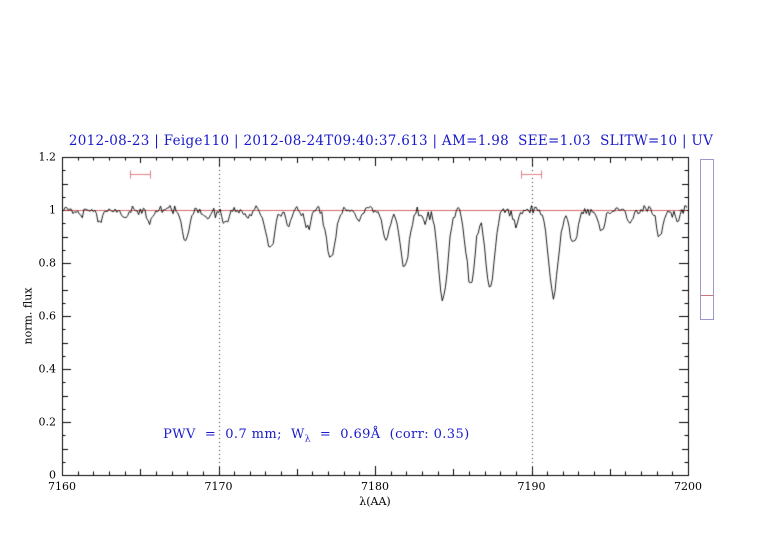 Image resolution: width=782 pixels, height=542 pixels. Describe the element at coordinates (307, 439) in the screenshot. I see `pwv-annotation-lambda-subscript: λ` at that location.